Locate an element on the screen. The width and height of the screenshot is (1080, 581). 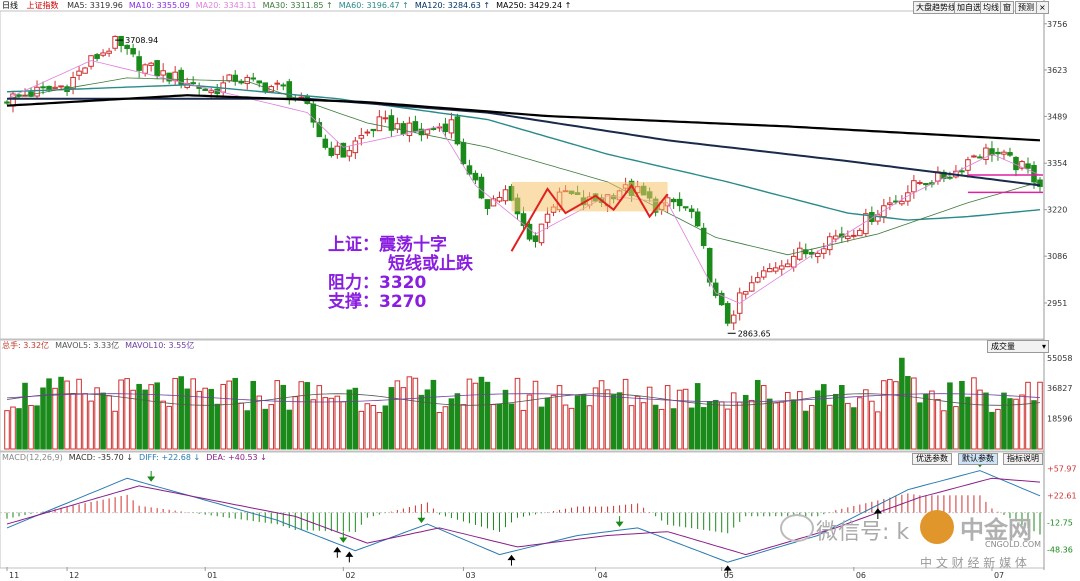
high-price-label: 3708.94 is located at coordinates (141, 40).